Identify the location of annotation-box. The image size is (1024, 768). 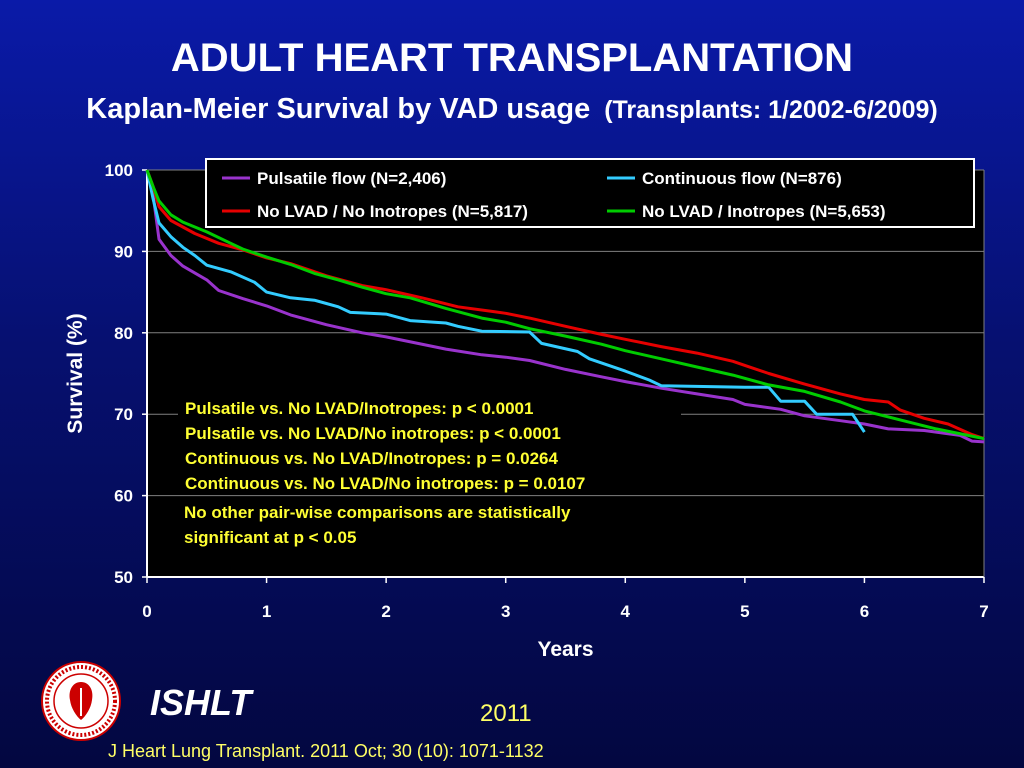
(429, 443).